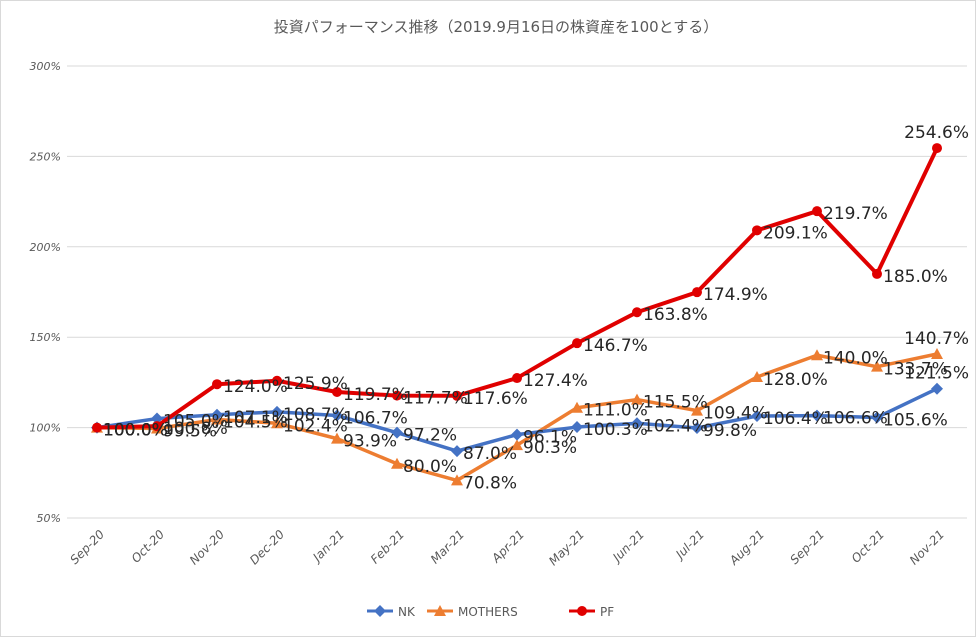 This screenshot has width=976, height=641. What do you see at coordinates (45, 156) in the screenshot?
I see `y-tick-label: 250%` at bounding box center [45, 156].